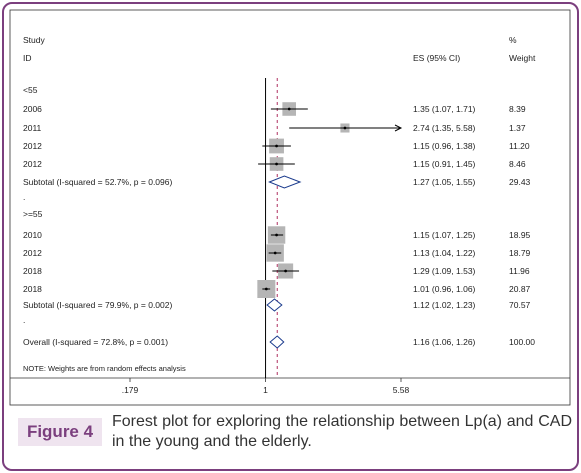 This screenshot has width=581, height=473. Describe the element at coordinates (277, 342) in the screenshot. I see `overall-diamond` at that location.